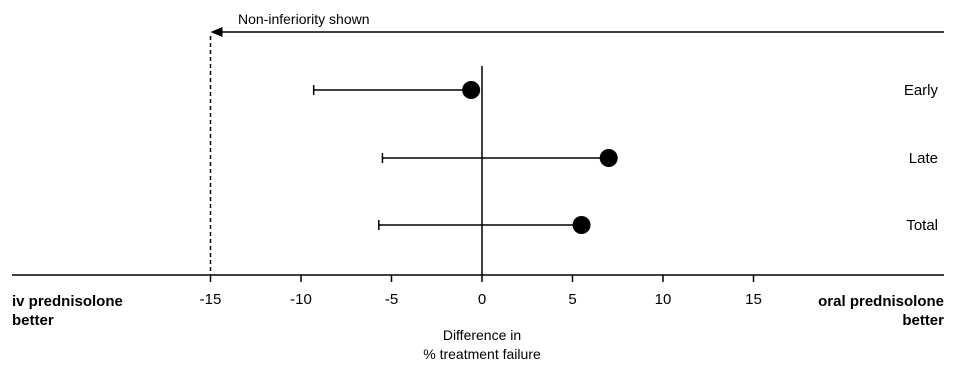 This screenshot has width=956, height=366. I want to click on left-side-label: iv prednisolone better, so click(67, 311).